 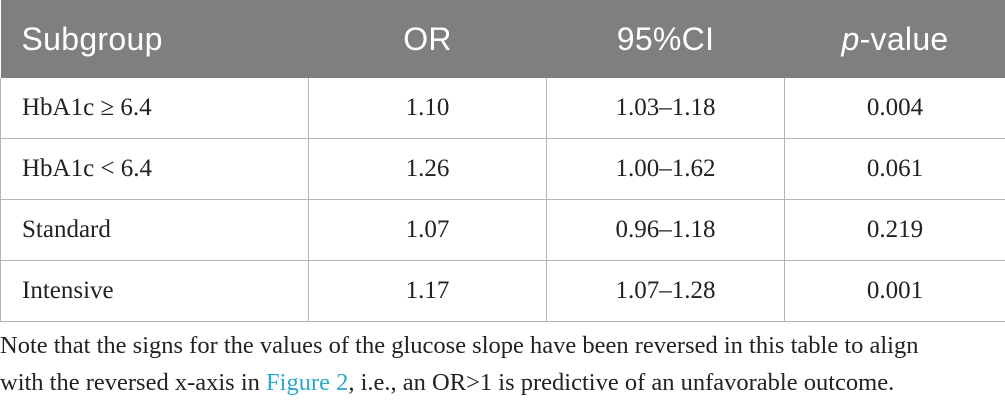 What do you see at coordinates (427, 168) in the screenshot?
I see `cell-or: 1.26` at bounding box center [427, 168].